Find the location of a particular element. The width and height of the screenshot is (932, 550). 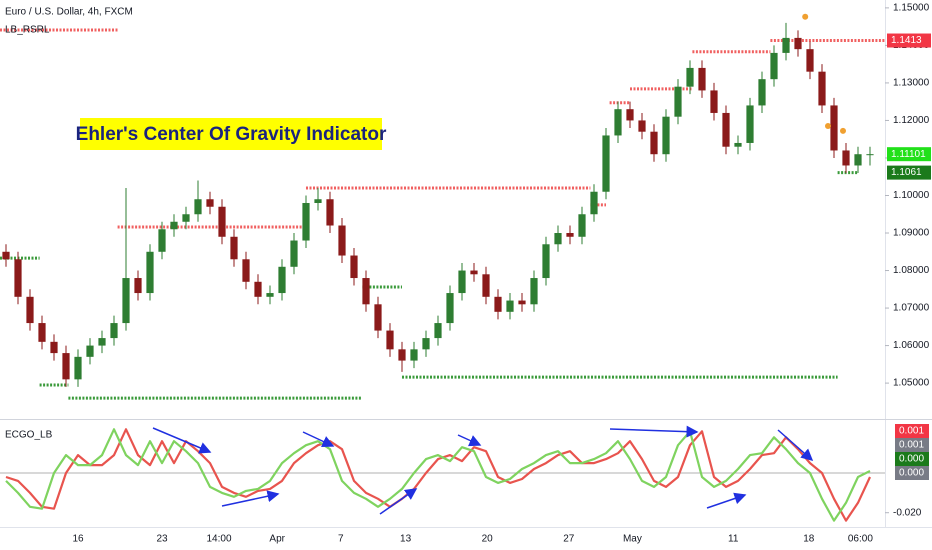

x-tick-label: 27 is located at coordinates (569, 539).